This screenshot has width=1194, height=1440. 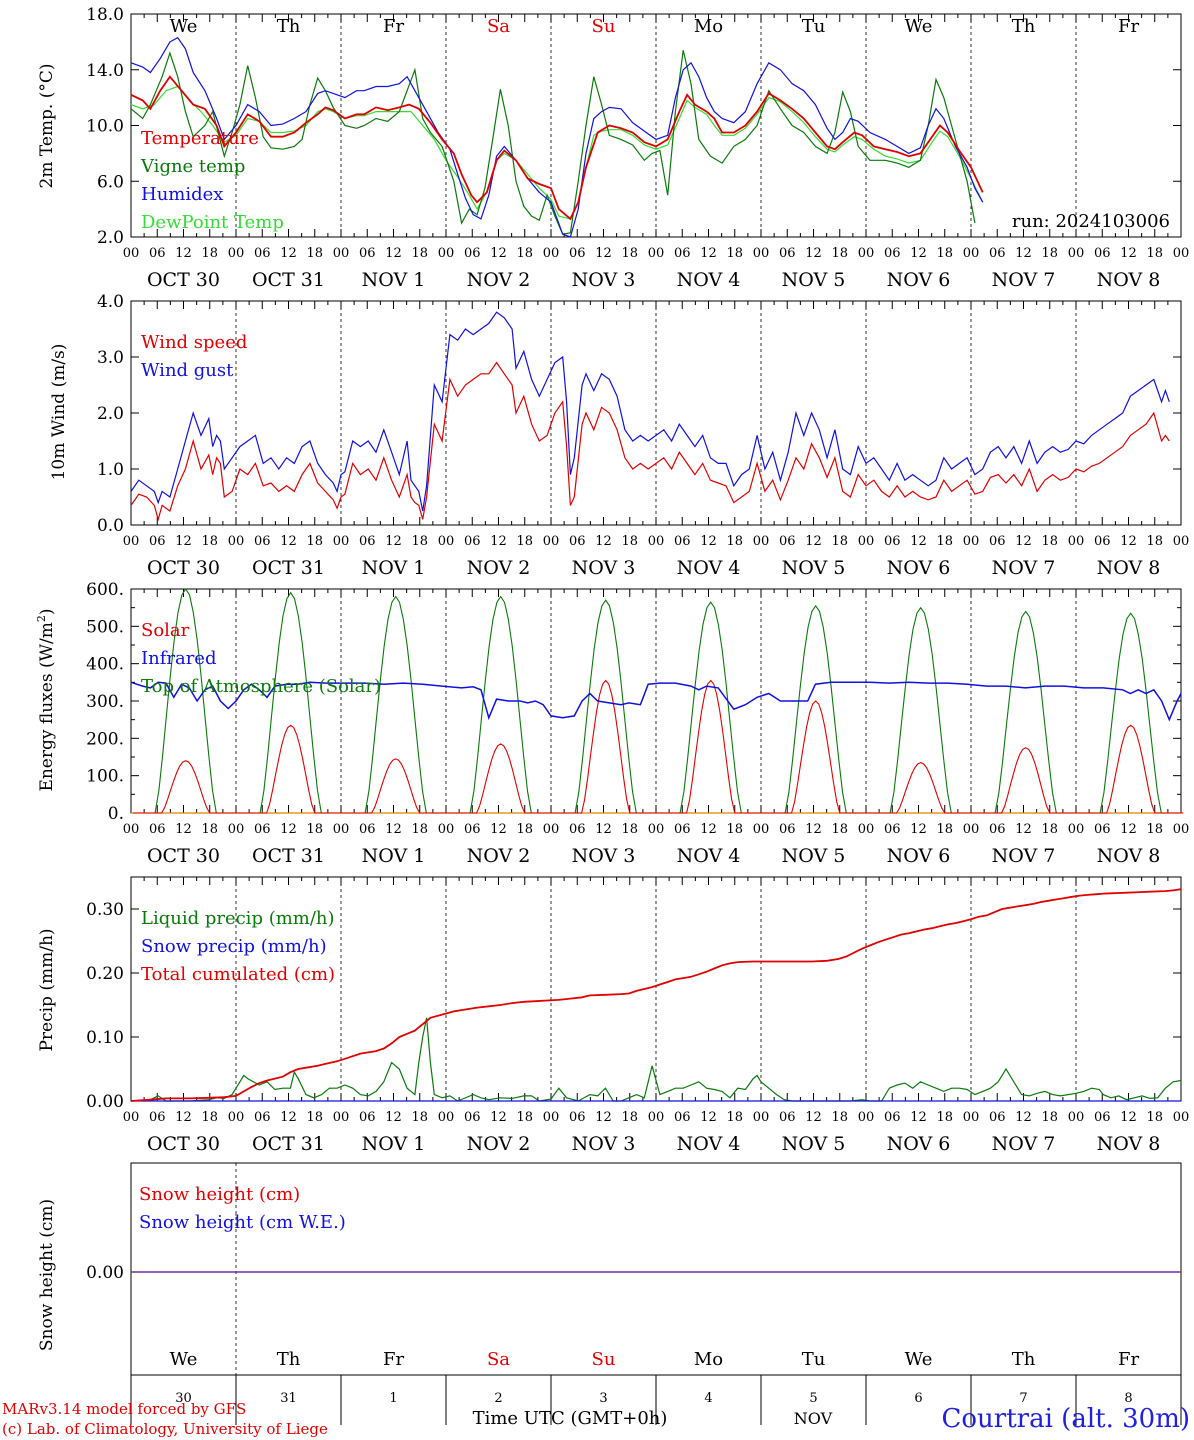 What do you see at coordinates (1129, 856) in the screenshot?
I see `panel-2-date-label: NOV 8` at bounding box center [1129, 856].